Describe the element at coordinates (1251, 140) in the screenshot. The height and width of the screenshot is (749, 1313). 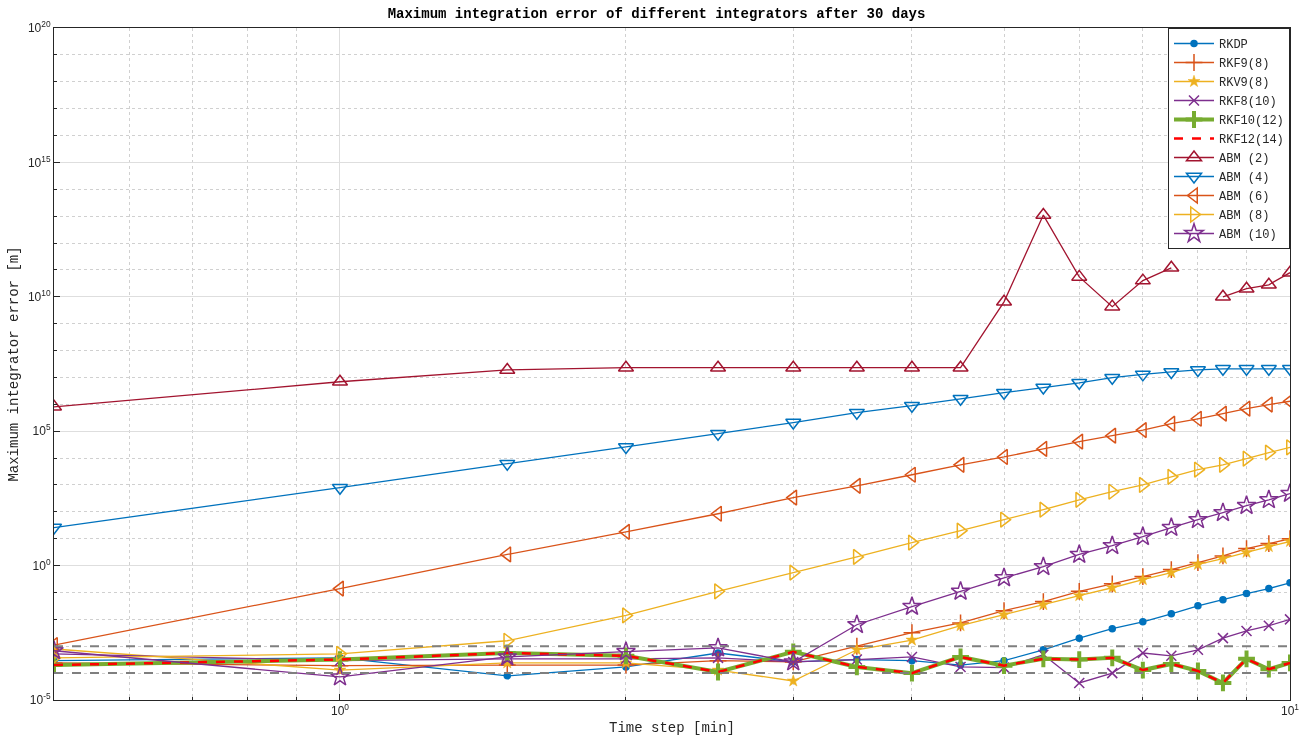
I see `legend-label: RKF12(14)` at that location.